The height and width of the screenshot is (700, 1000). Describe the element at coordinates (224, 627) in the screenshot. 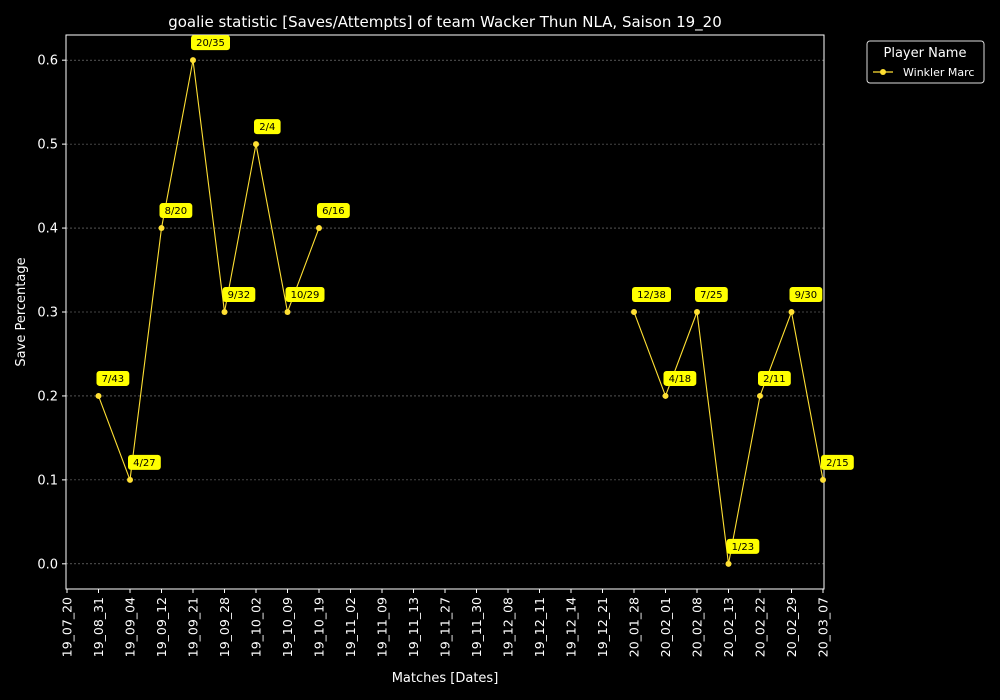

I see `x-tick-label: 19_09_28` at that location.